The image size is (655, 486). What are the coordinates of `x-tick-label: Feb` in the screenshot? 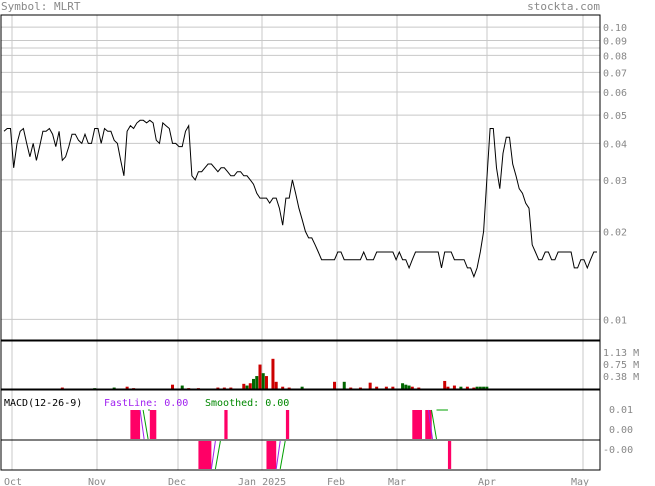 It's located at (336, 481).